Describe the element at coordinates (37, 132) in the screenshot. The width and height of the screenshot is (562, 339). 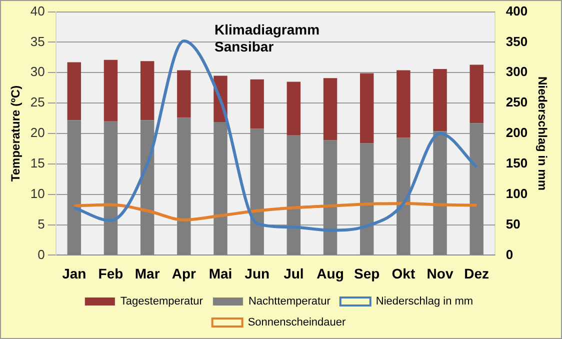
I see `y-tick-label: 20` at that location.